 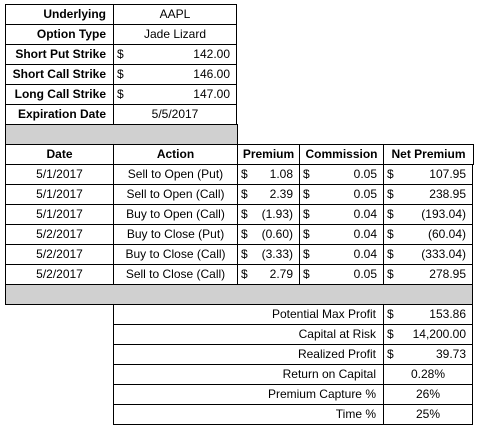 I want to click on amount-value: 107.95, so click(x=447, y=174).